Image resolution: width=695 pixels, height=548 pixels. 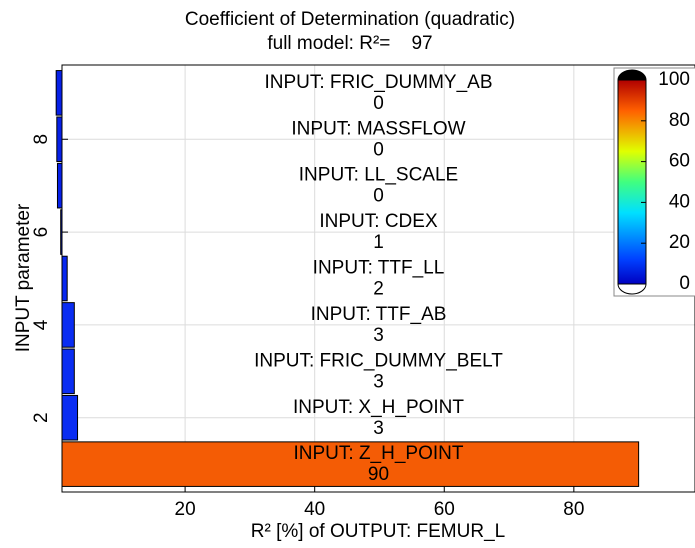 I want to click on x-axis-label: R² [%] of OUTPUT: FEMUR_L, so click(x=378, y=531).